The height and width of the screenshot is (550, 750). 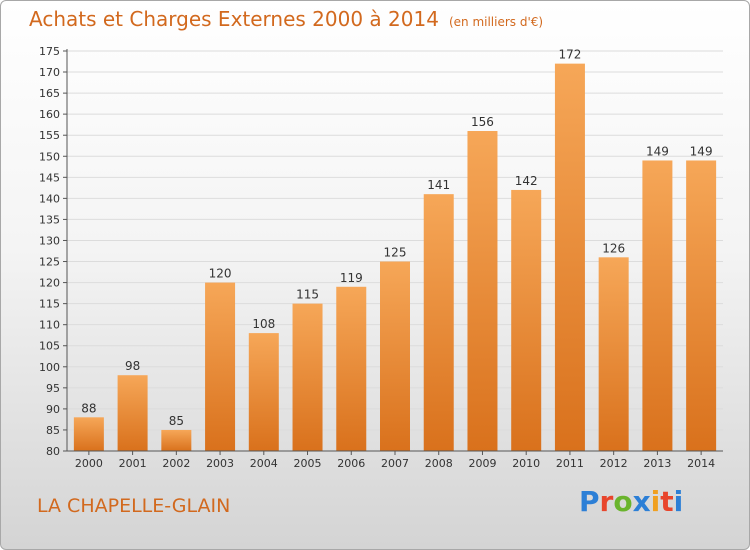 What do you see at coordinates (49, 51) in the screenshot?
I see `y-tick-label: 175` at bounding box center [49, 51].